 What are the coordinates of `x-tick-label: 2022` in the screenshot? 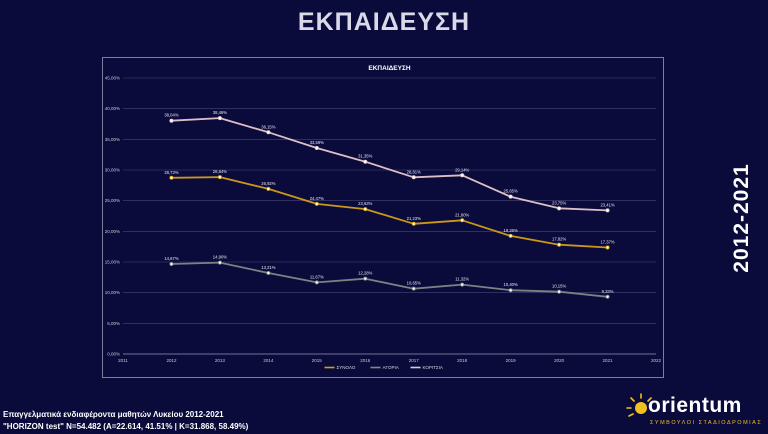 It's located at (656, 360).